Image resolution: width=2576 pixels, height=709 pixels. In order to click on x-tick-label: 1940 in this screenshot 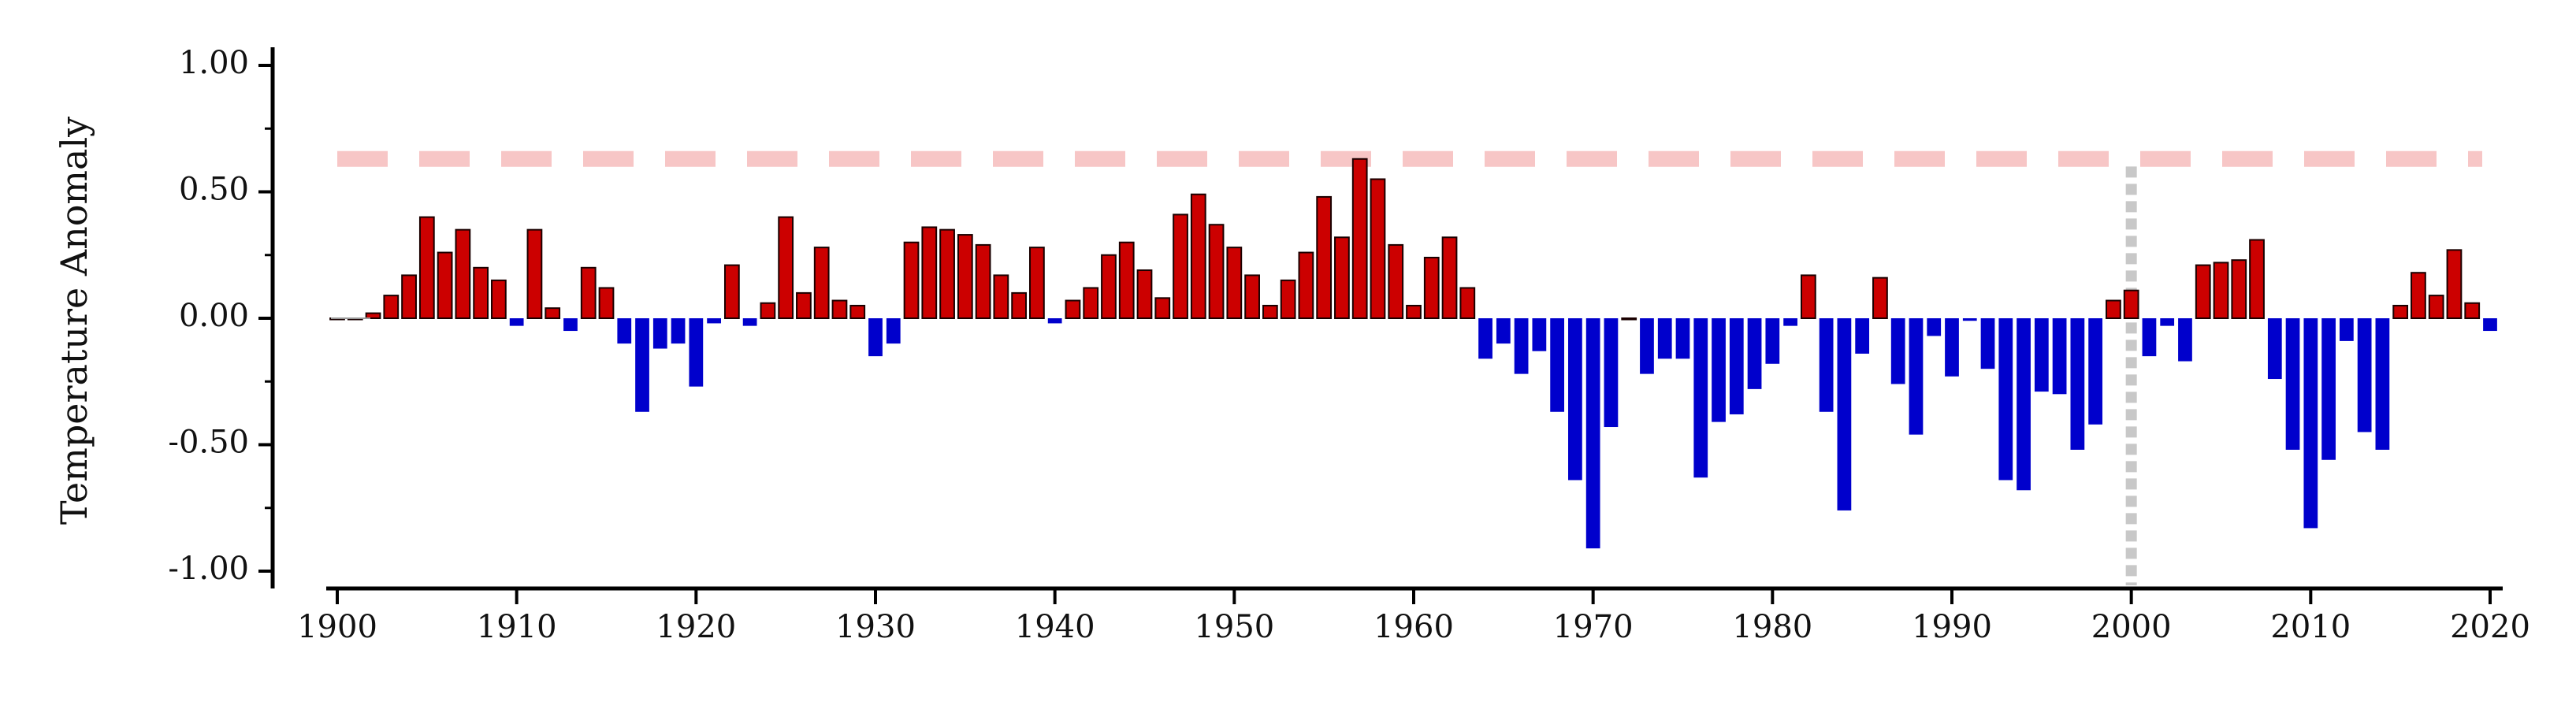, I will do `click(1055, 627)`.